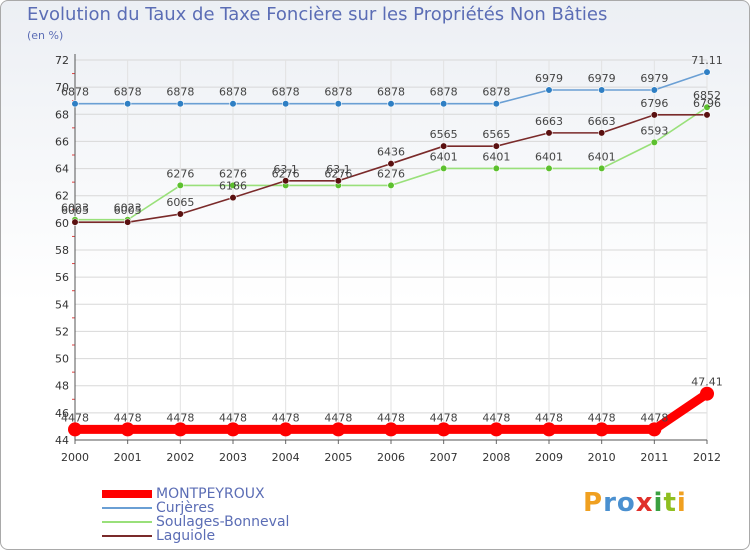  Describe the element at coordinates (62, 223) in the screenshot. I see `y-tick-label: 60` at that location.